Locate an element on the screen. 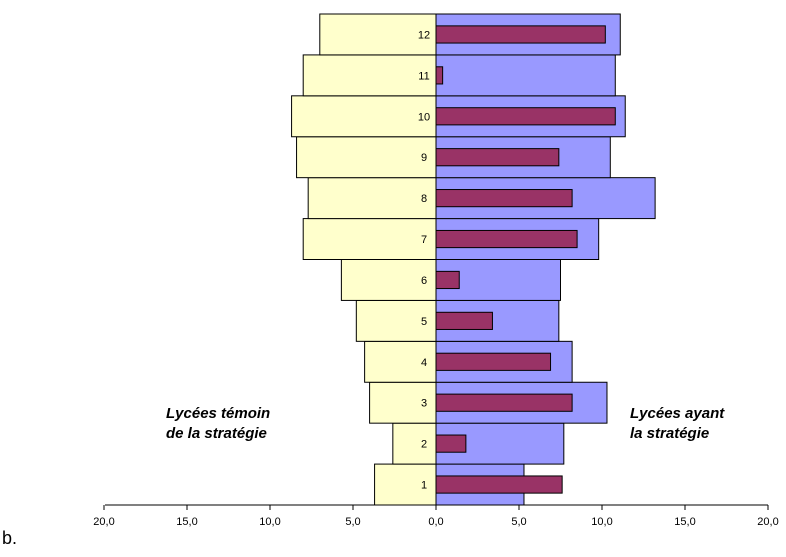 The height and width of the screenshot is (557, 786). left-group-label-line1: Lycées témoin is located at coordinates (218, 413).